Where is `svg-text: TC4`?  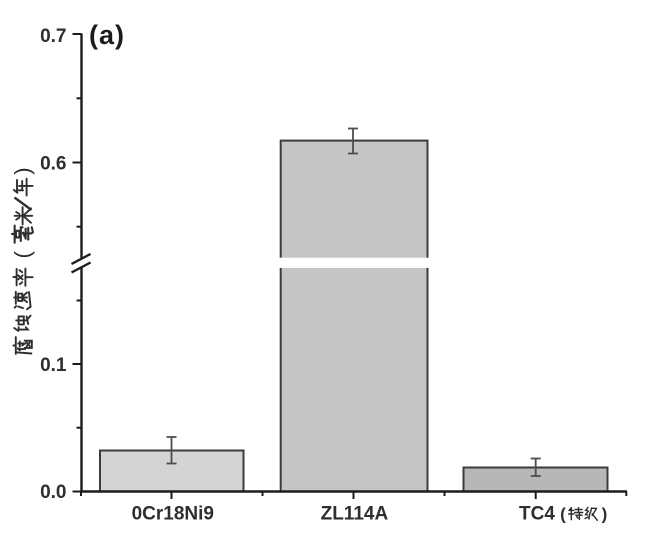
svg-text: TC4 is located at coordinates (537, 514).